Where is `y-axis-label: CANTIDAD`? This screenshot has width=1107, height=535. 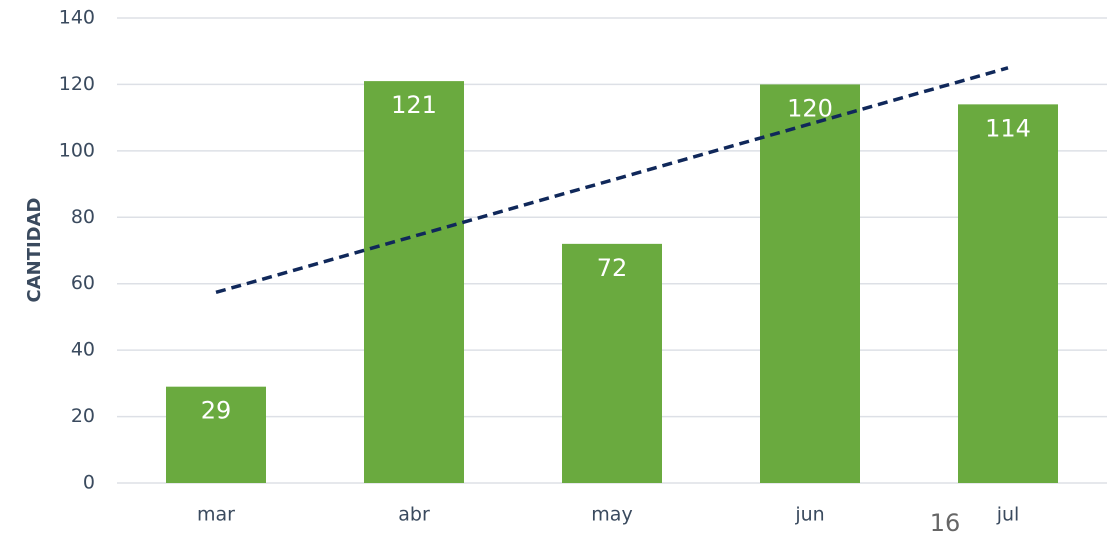
y-axis-label: CANTIDAD is located at coordinates (34, 250).